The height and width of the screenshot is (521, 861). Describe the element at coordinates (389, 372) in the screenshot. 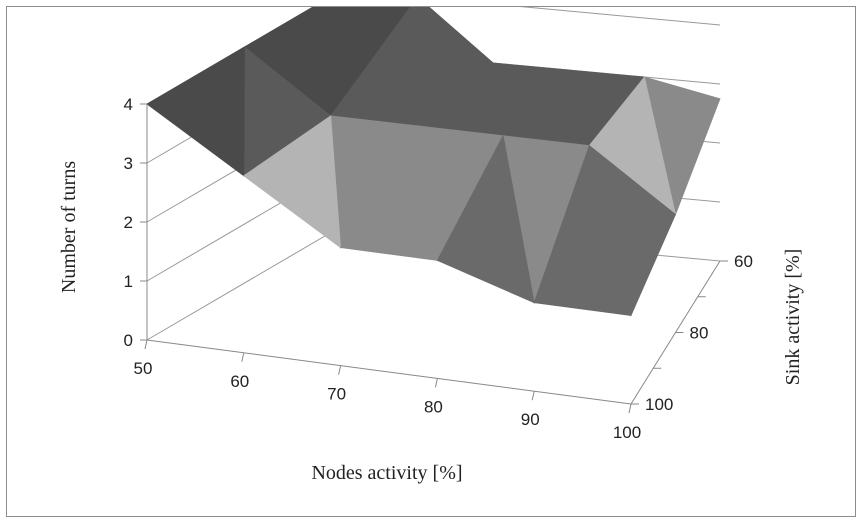

I see `x-axis-line` at that location.